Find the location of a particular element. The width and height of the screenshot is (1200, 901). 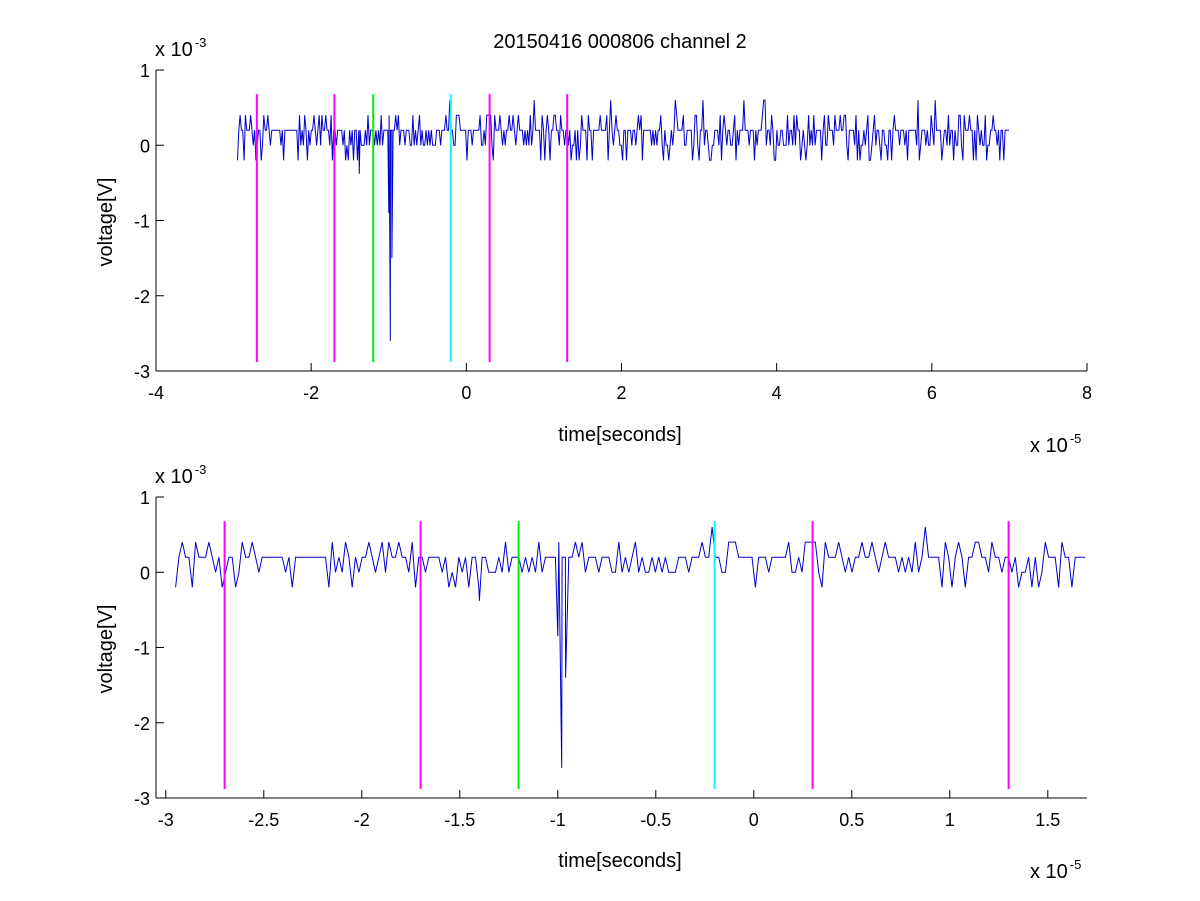

top-x-tick-label: 8 is located at coordinates (1087, 393).